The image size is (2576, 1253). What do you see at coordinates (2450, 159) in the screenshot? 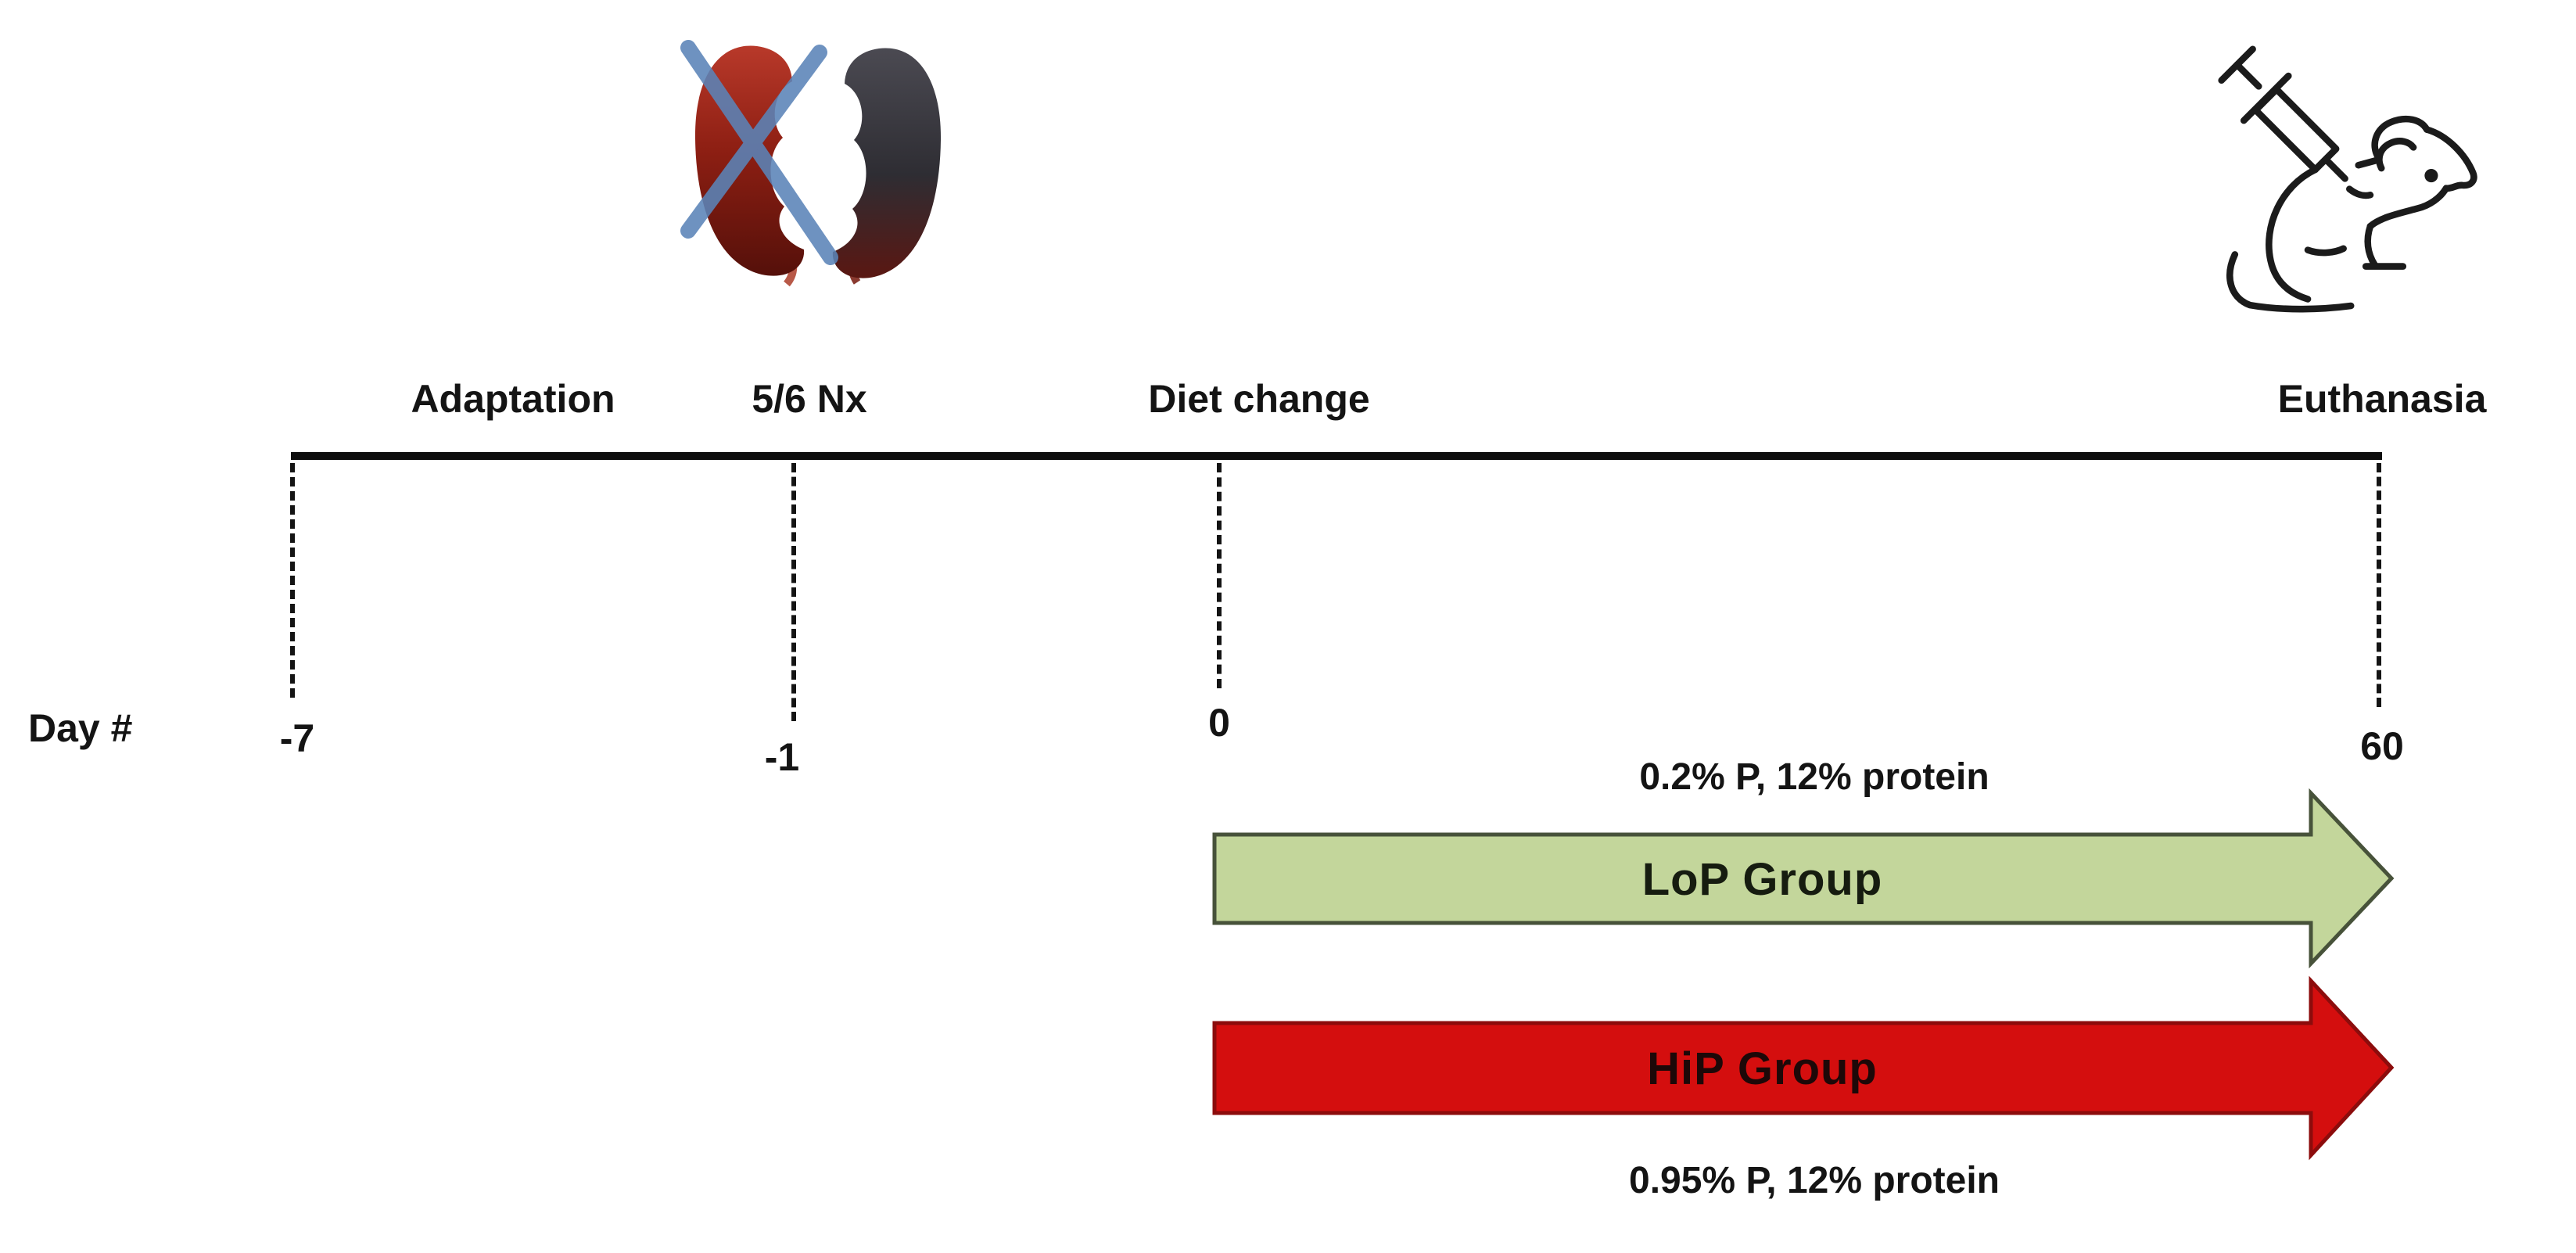
I see `mouse-head-nose` at bounding box center [2450, 159].